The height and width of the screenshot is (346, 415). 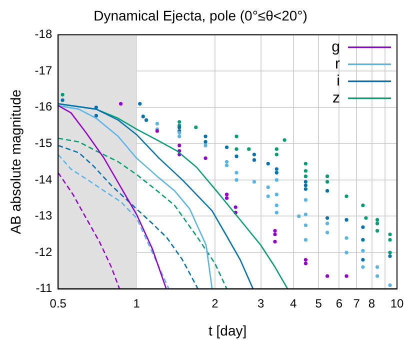 What do you see at coordinates (43, 251) in the screenshot?
I see `y-tick-label: -12` at bounding box center [43, 251].